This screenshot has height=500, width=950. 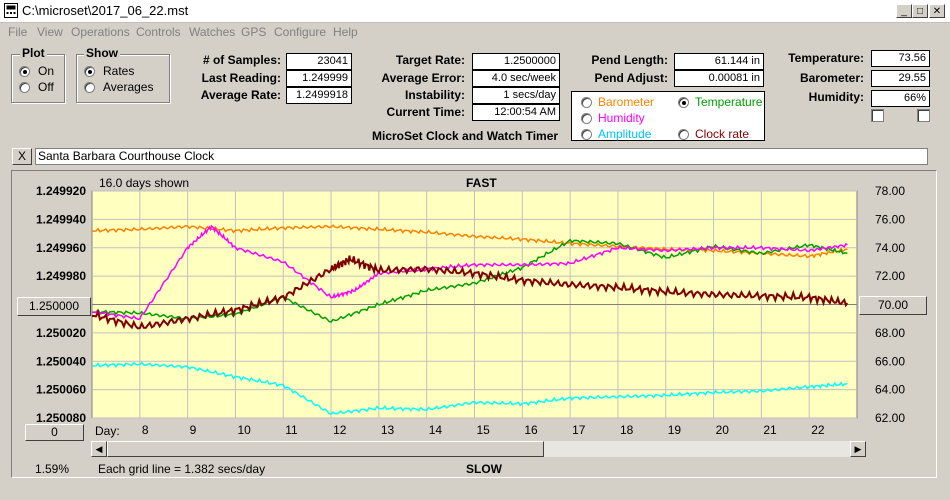 I want to click on series-line-barometer, so click(x=469, y=241).